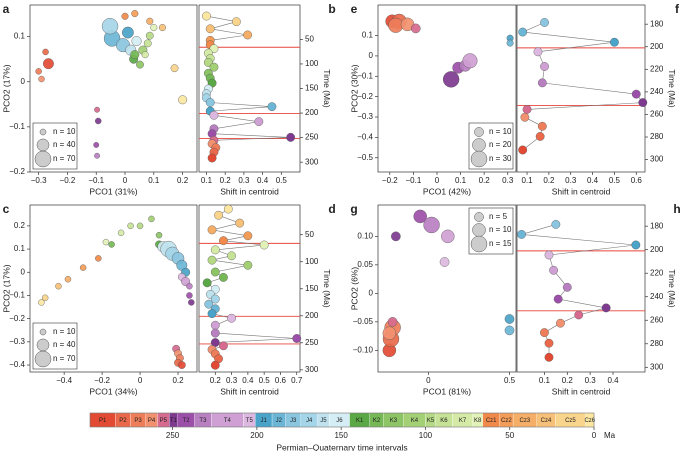  Describe the element at coordinates (279, 421) in the screenshot. I see `interval-label: J2` at that location.